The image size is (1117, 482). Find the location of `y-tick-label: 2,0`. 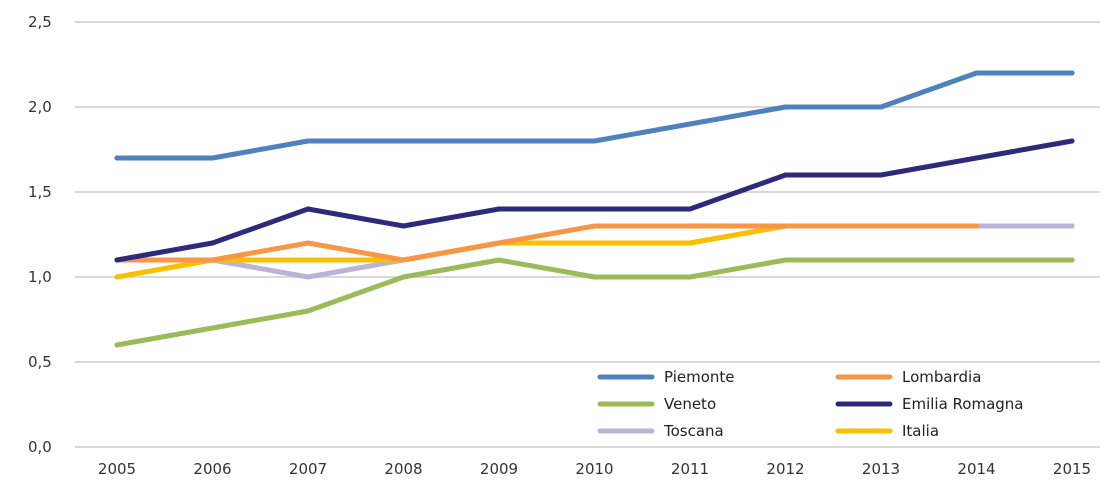

y-tick-label: 2,0 is located at coordinates (40, 107).